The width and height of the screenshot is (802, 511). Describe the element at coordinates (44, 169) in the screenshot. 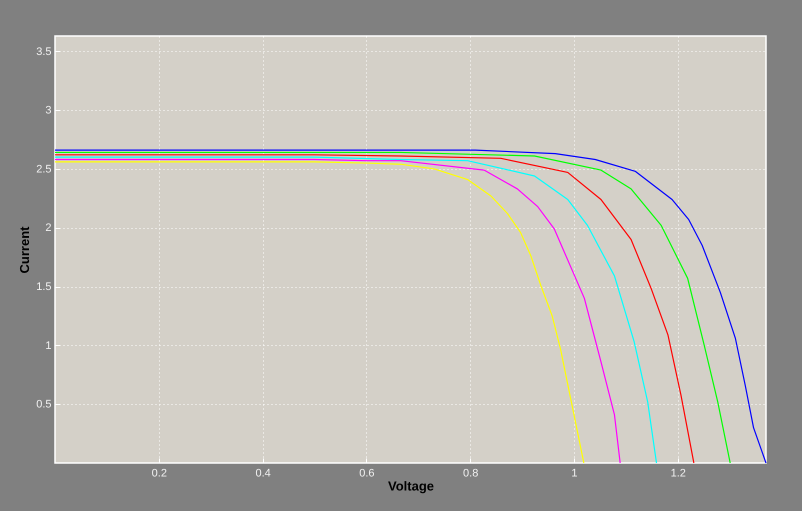

I see `y-tick-label: 2.5` at that location.